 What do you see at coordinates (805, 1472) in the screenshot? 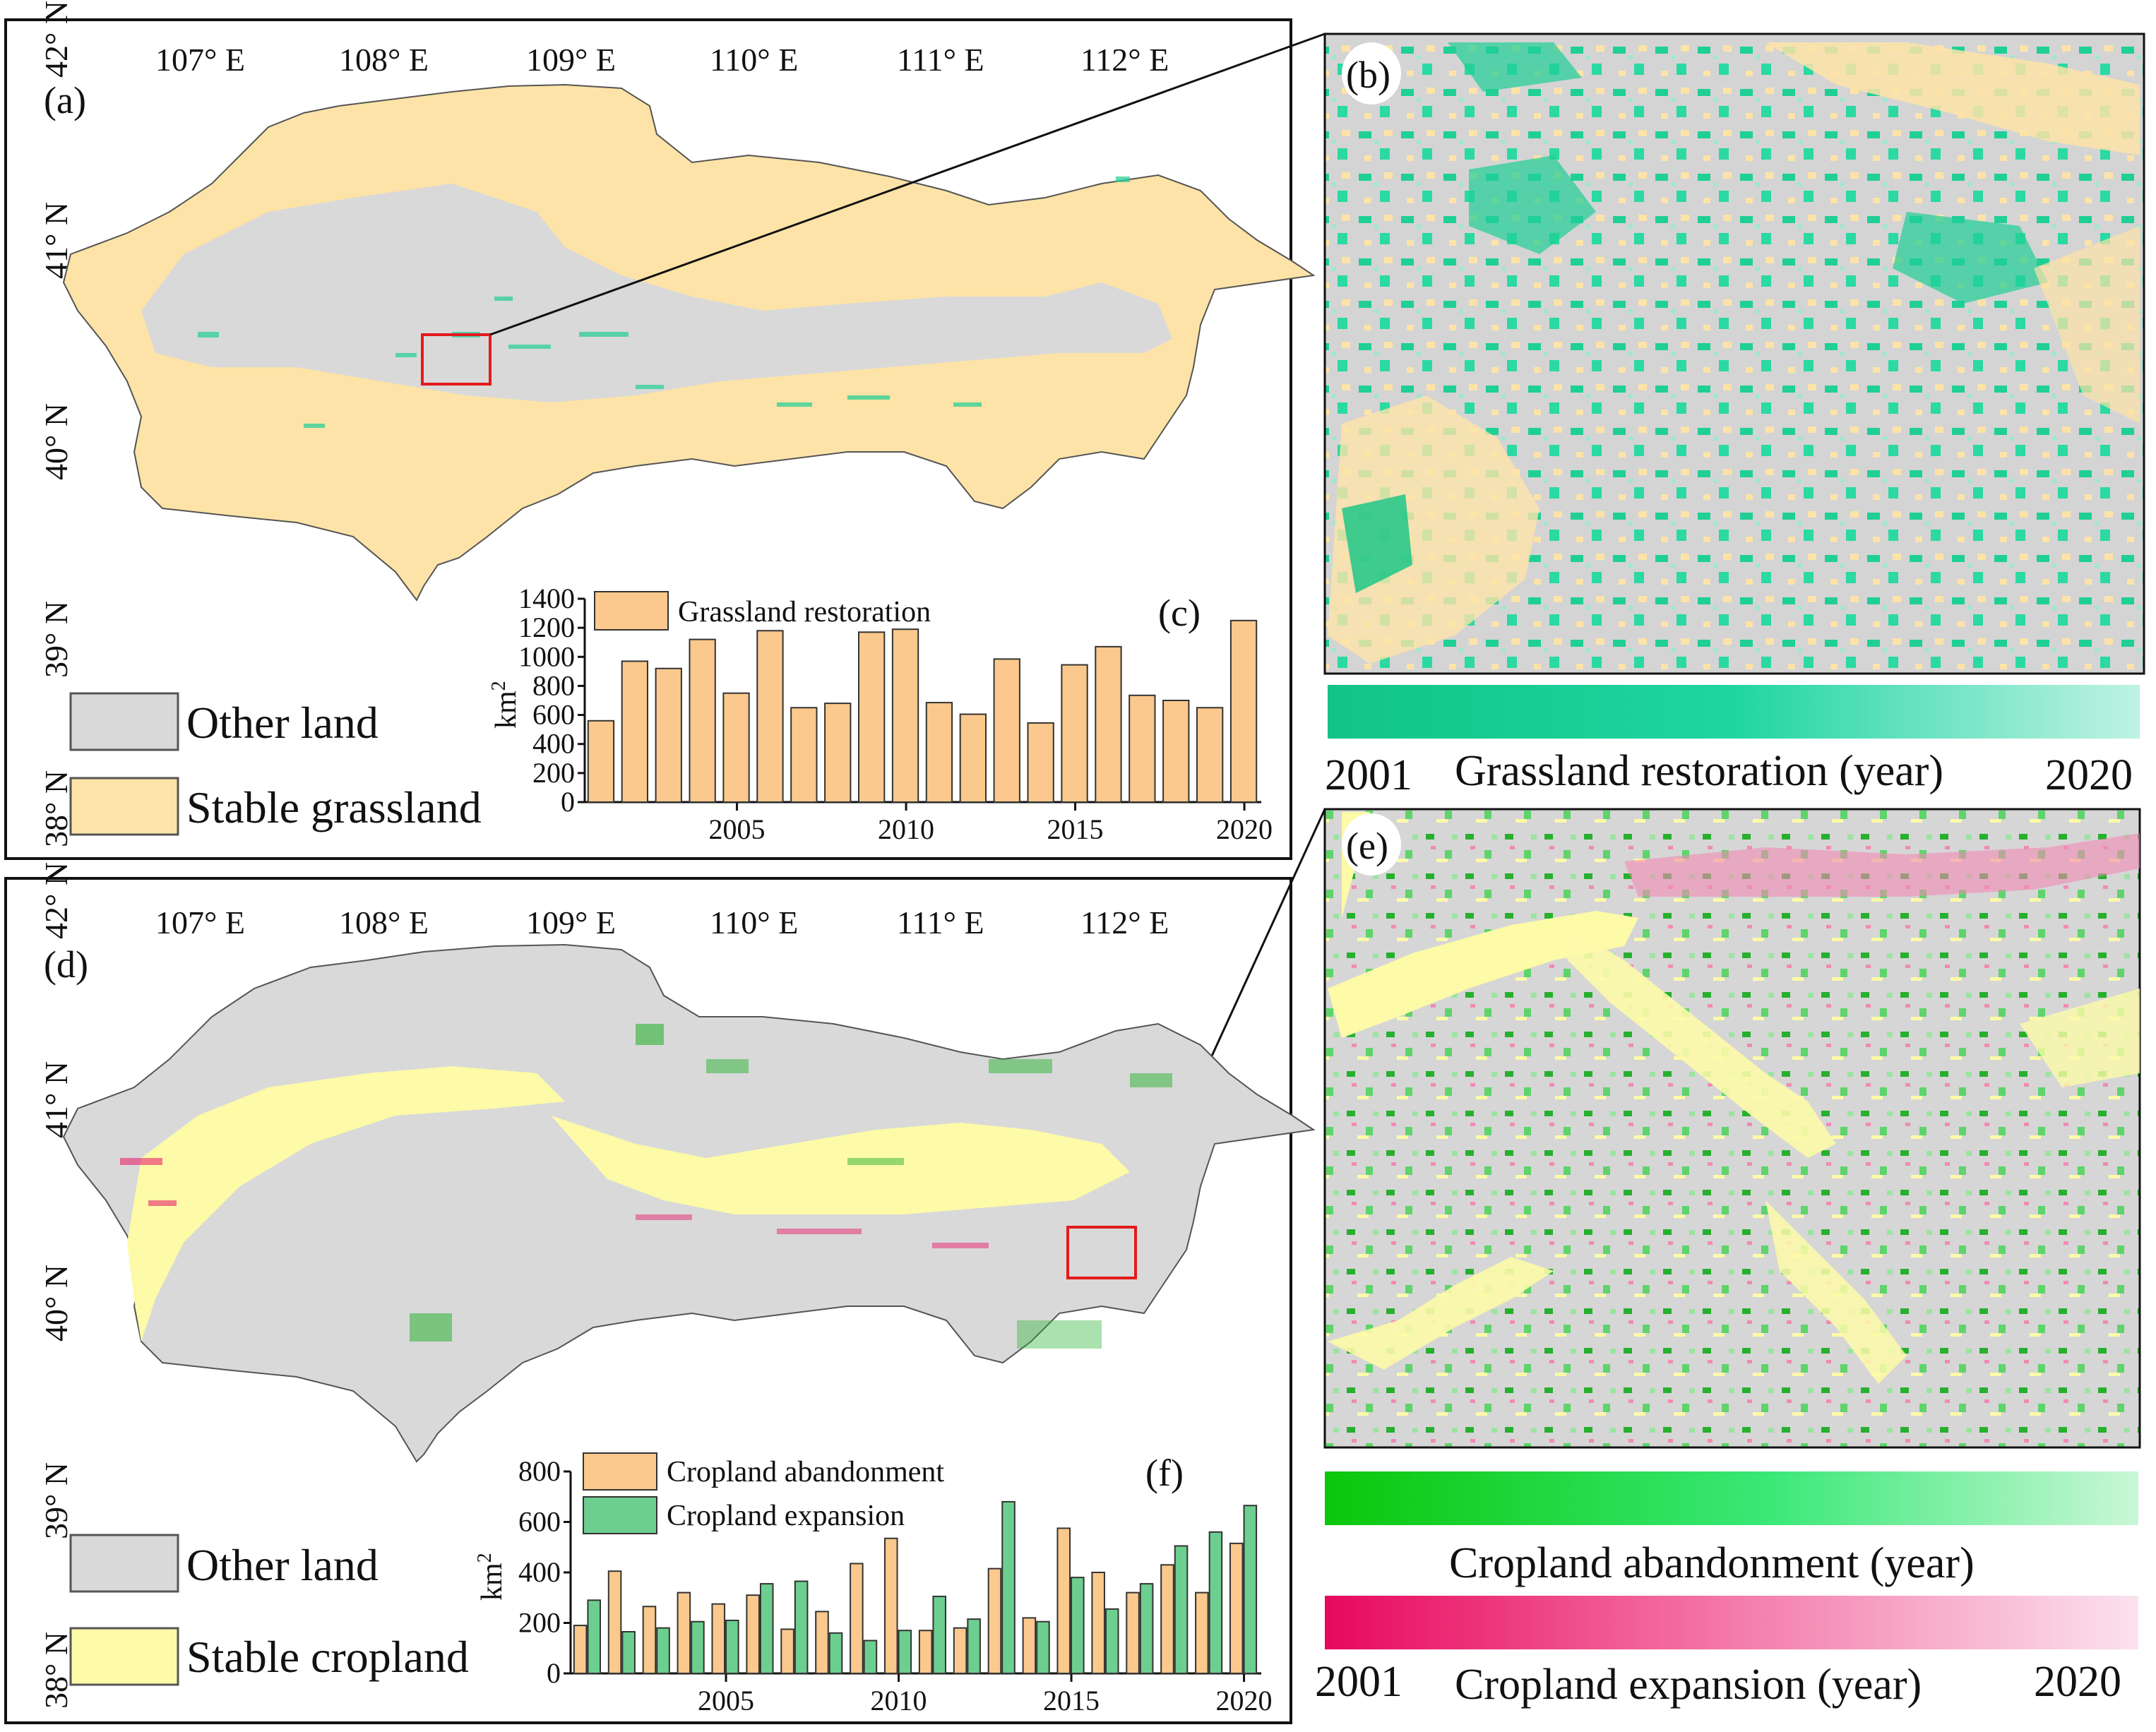
I see `legend-label: Cropland abandonment` at bounding box center [805, 1472].